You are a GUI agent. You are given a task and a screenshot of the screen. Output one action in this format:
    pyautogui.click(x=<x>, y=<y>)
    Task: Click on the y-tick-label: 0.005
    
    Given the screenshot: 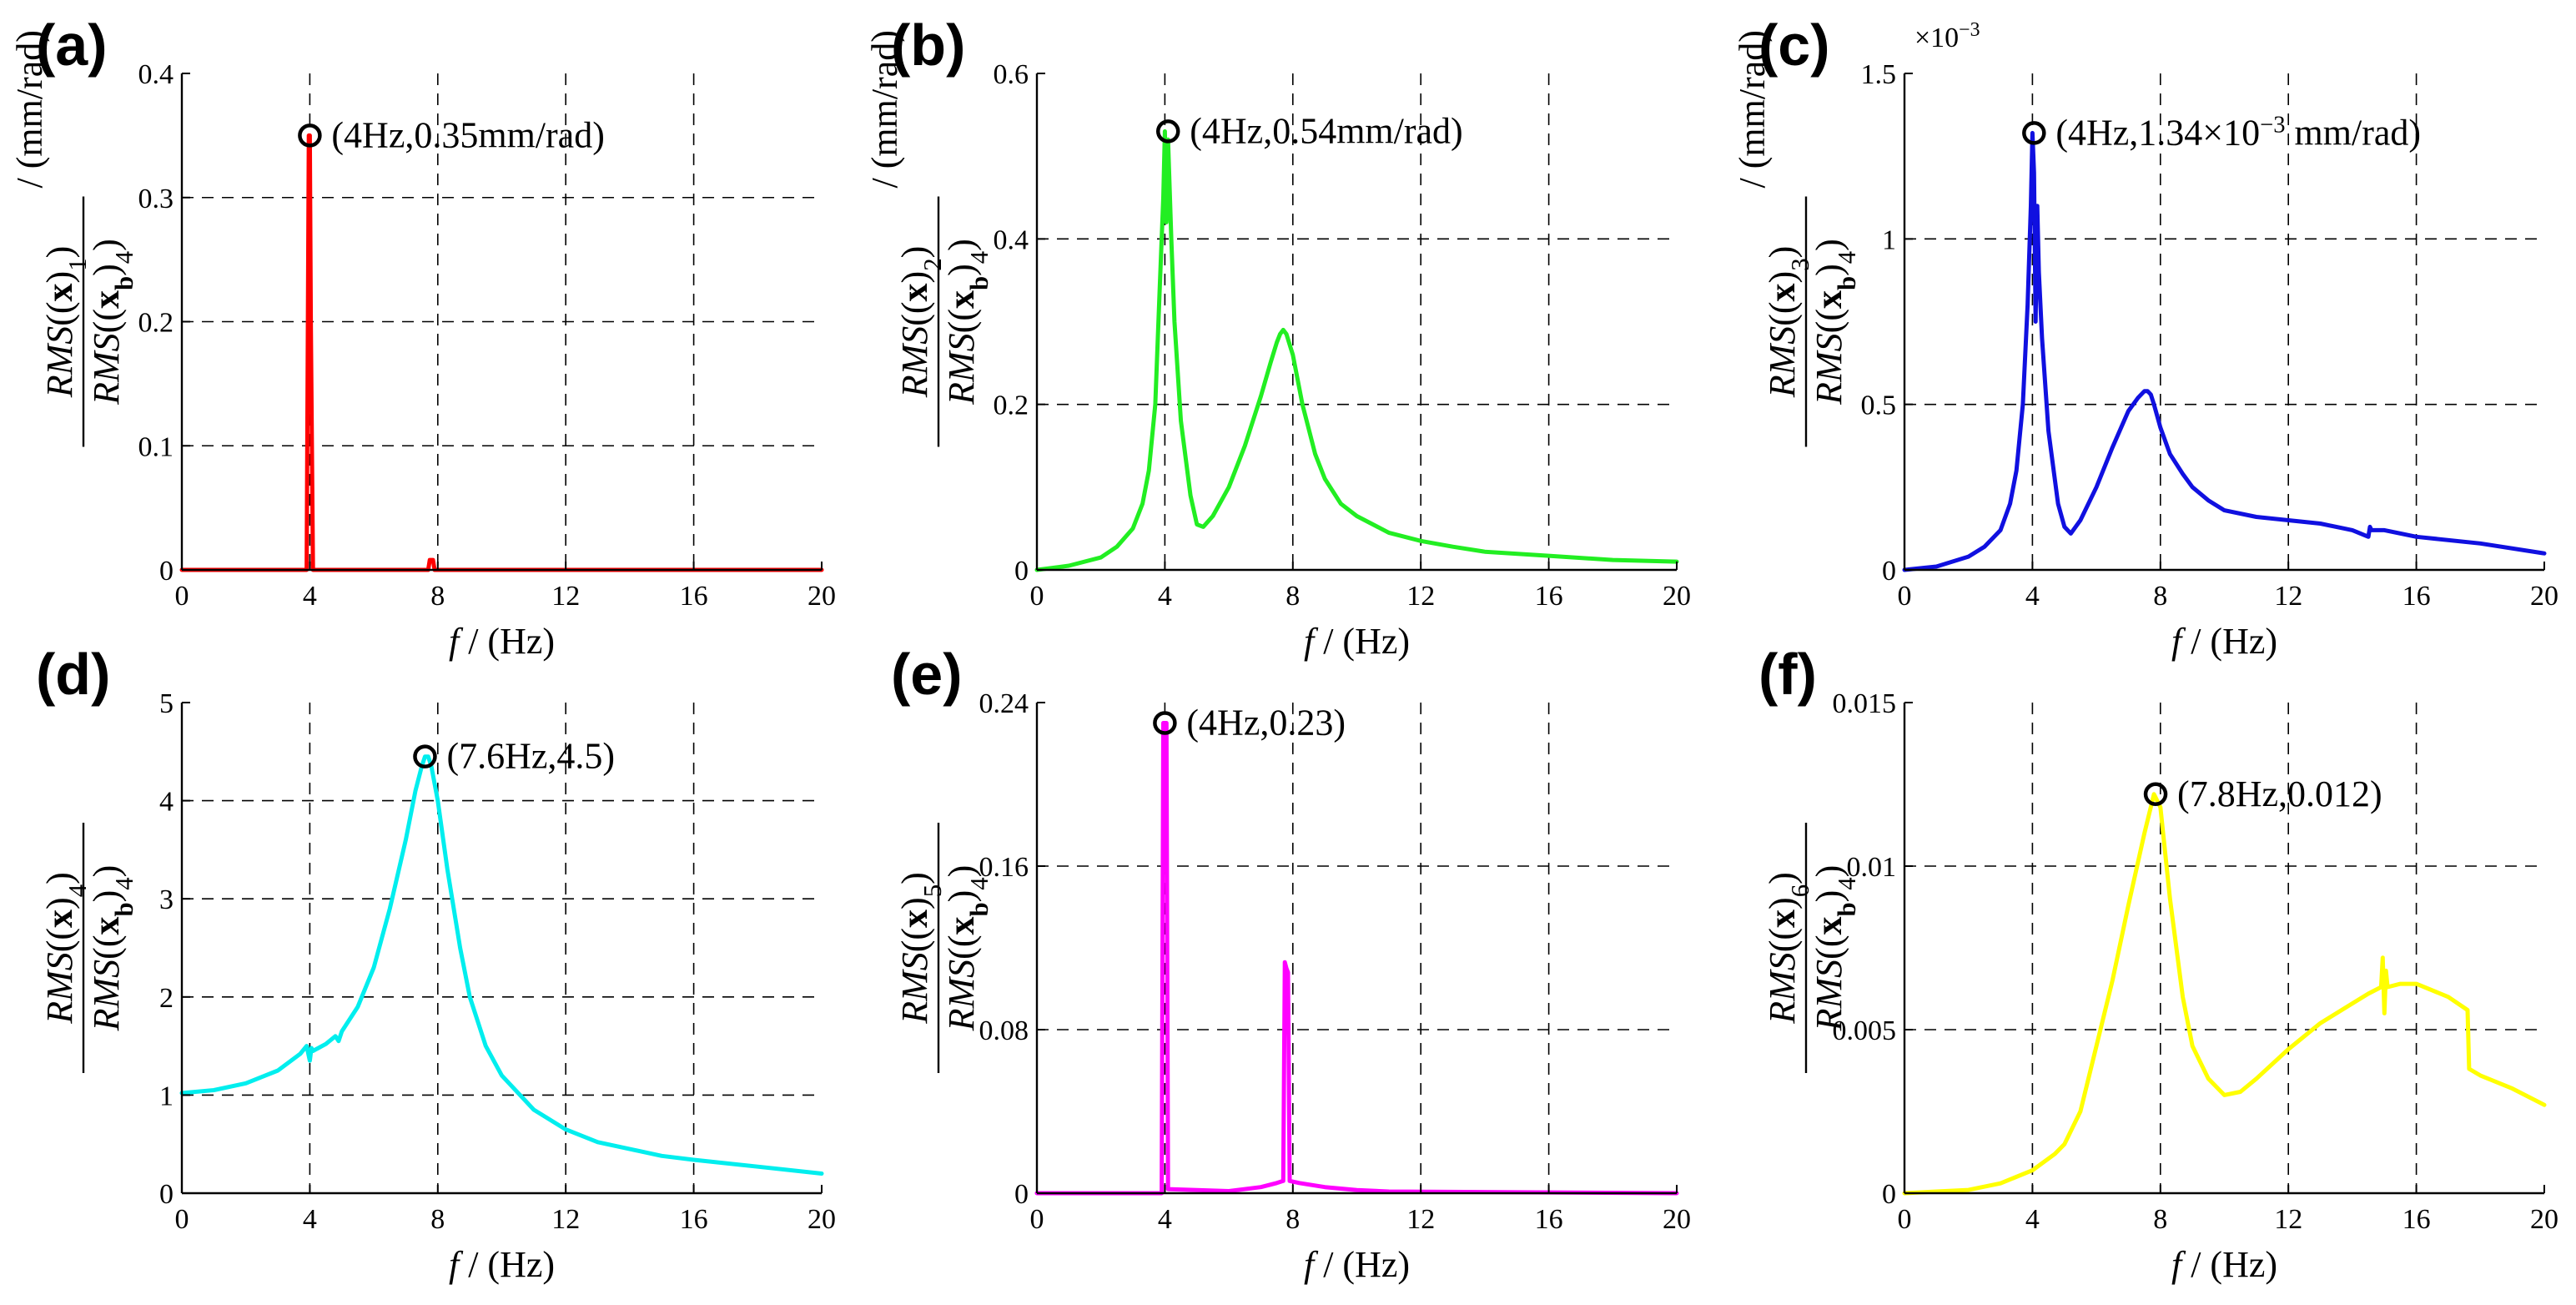 What is the action you would take?
    pyautogui.click(x=1865, y=1030)
    